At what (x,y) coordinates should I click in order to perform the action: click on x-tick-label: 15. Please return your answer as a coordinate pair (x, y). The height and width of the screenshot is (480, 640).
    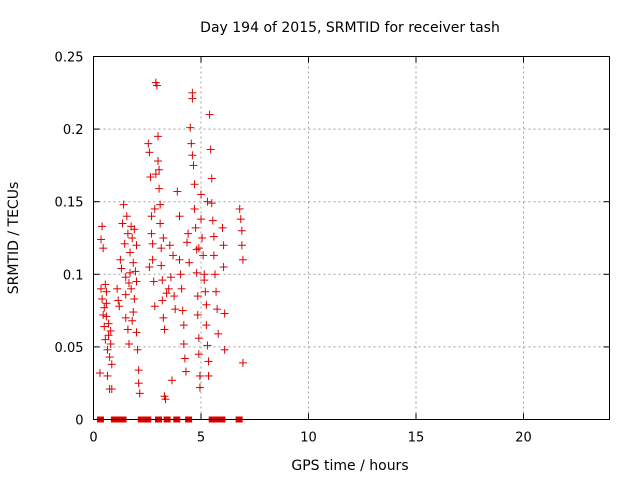
    Looking at the image, I should click on (416, 438).